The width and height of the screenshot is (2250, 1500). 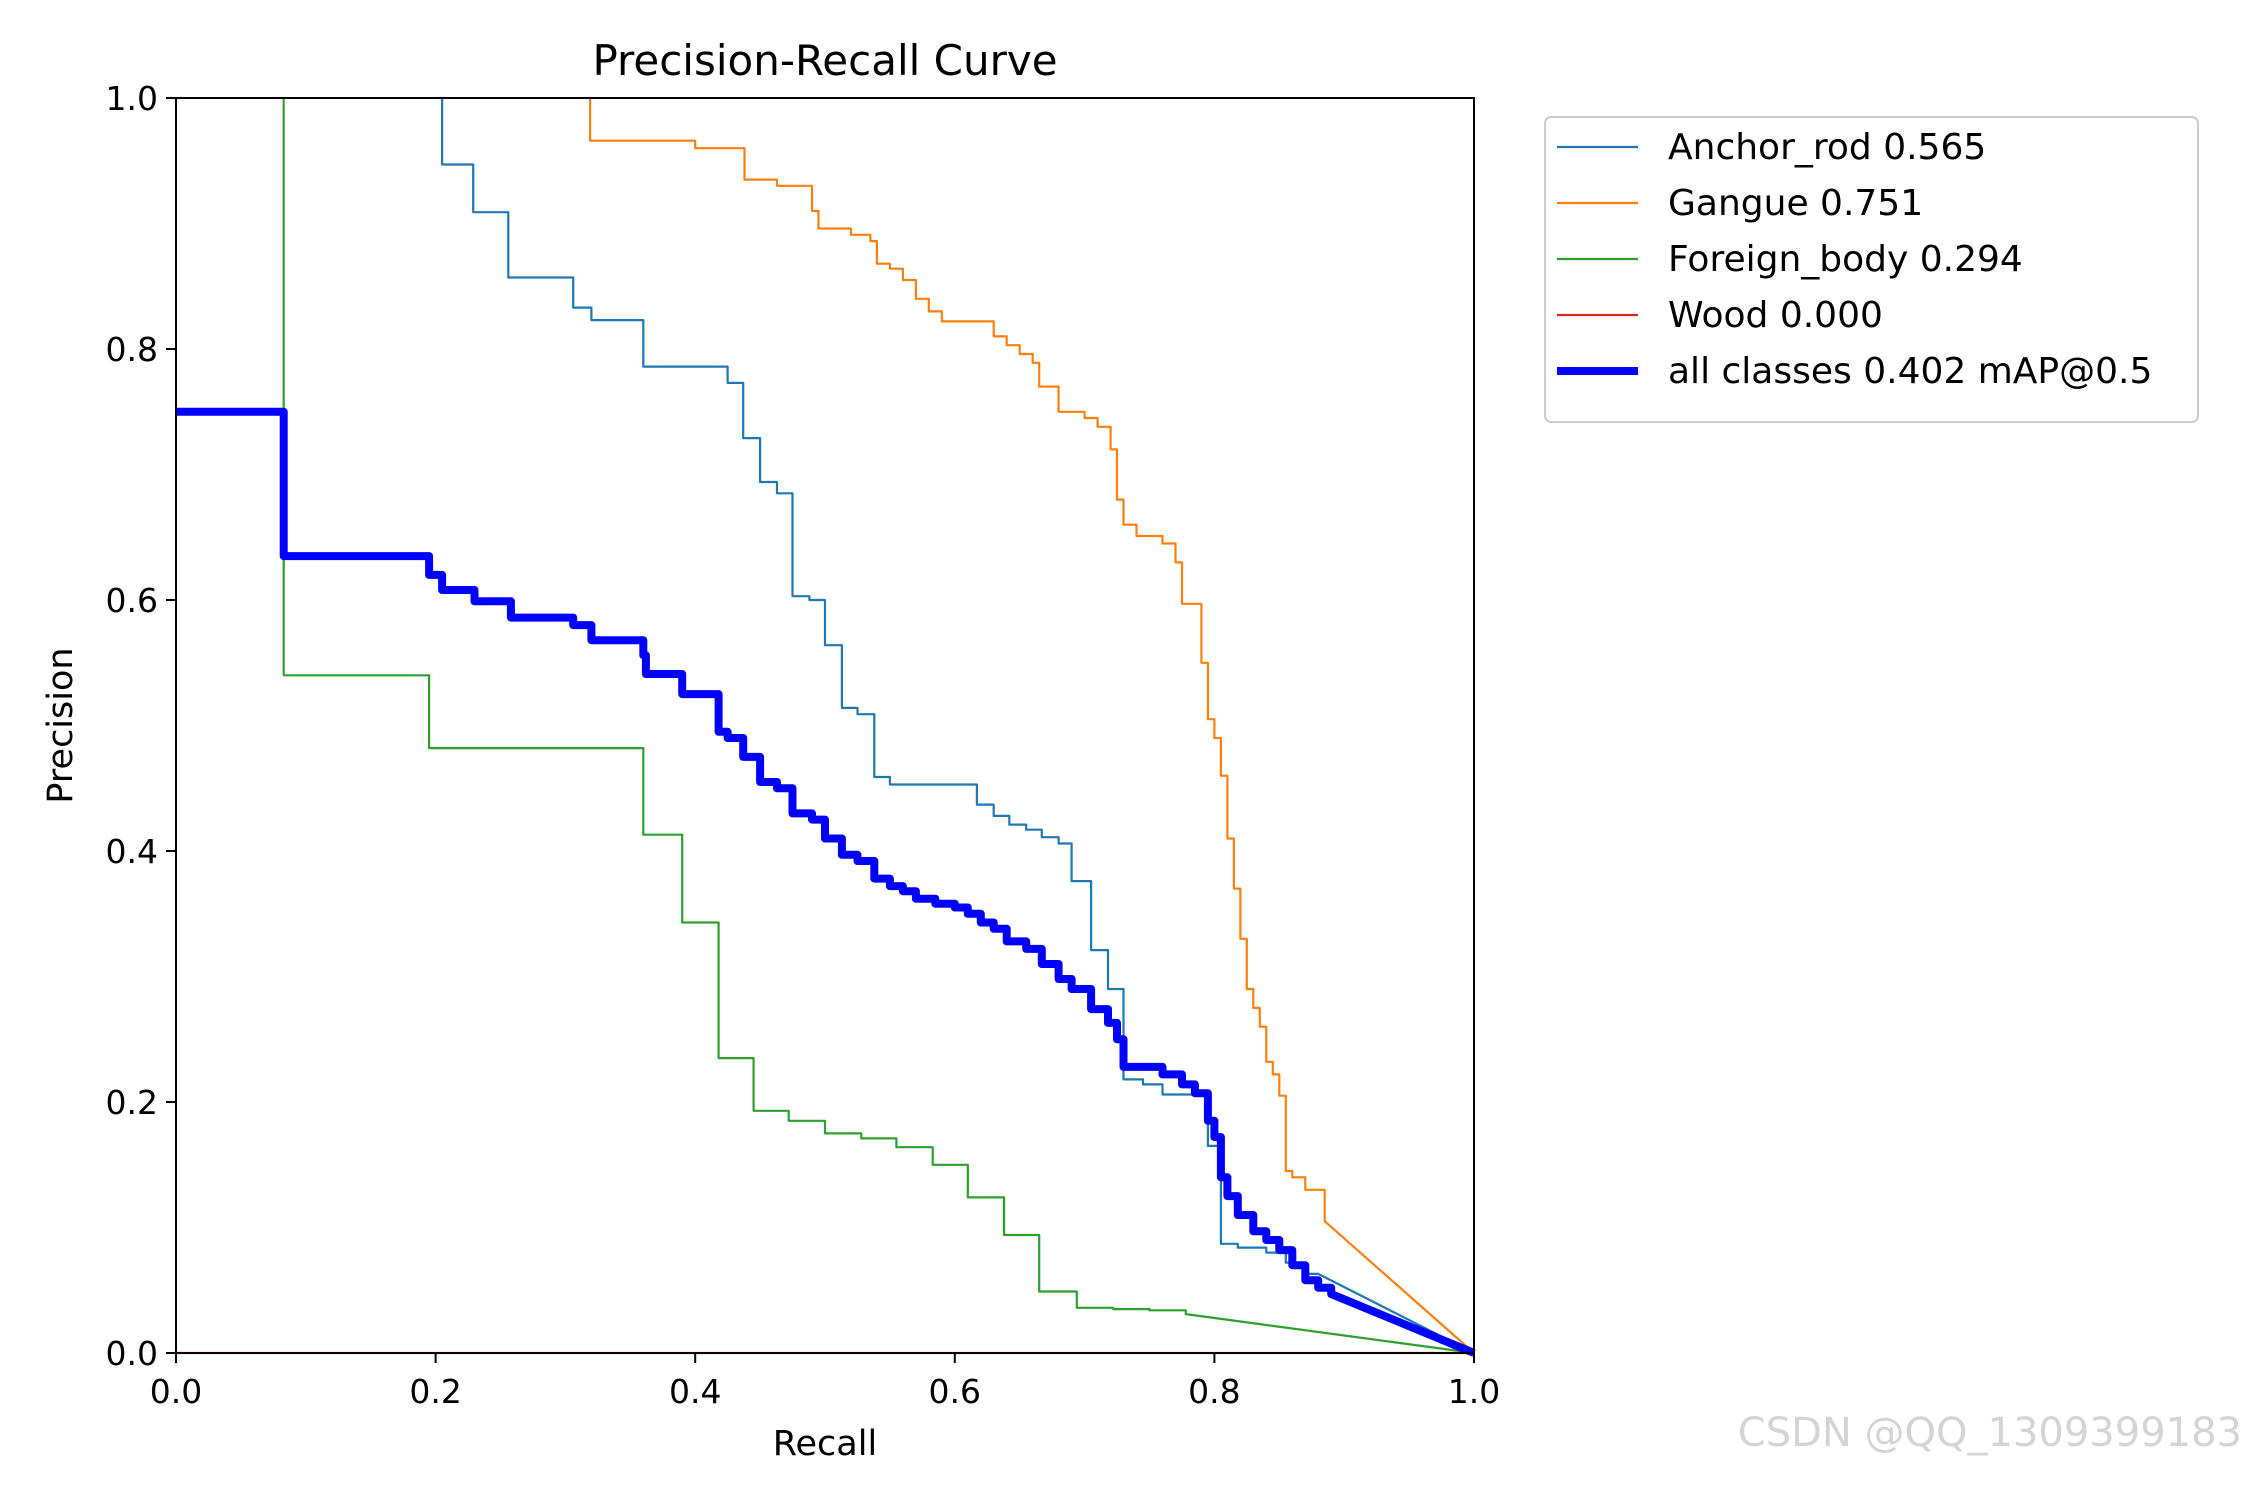 I want to click on y-tick-label: 0.4, so click(x=132, y=851).